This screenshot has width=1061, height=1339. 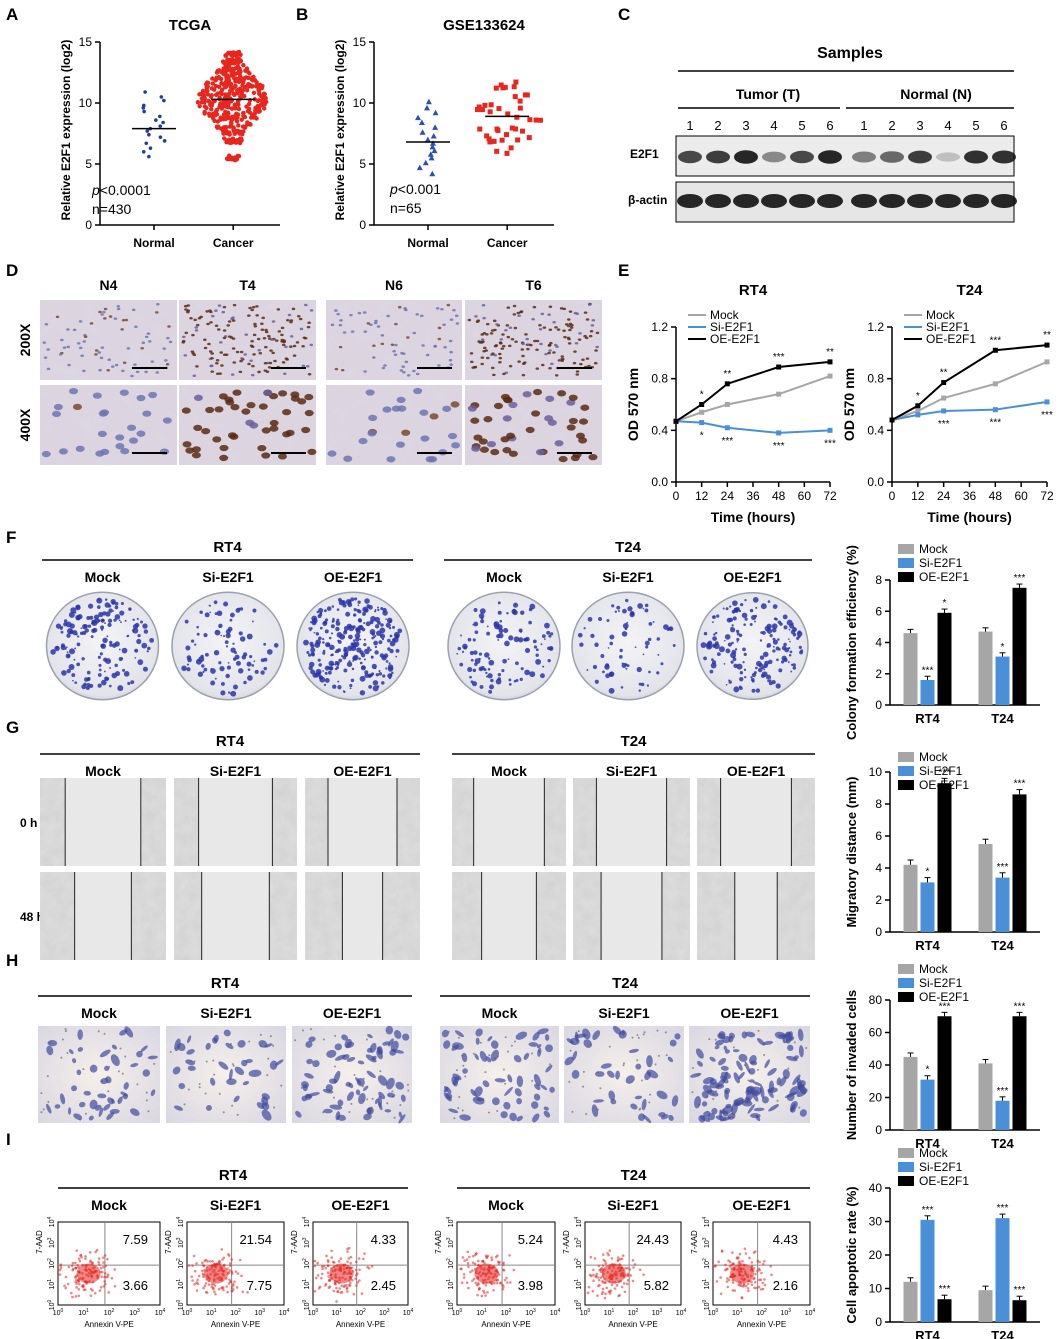 What do you see at coordinates (746, 157) in the screenshot?
I see `e2f1-band` at bounding box center [746, 157].